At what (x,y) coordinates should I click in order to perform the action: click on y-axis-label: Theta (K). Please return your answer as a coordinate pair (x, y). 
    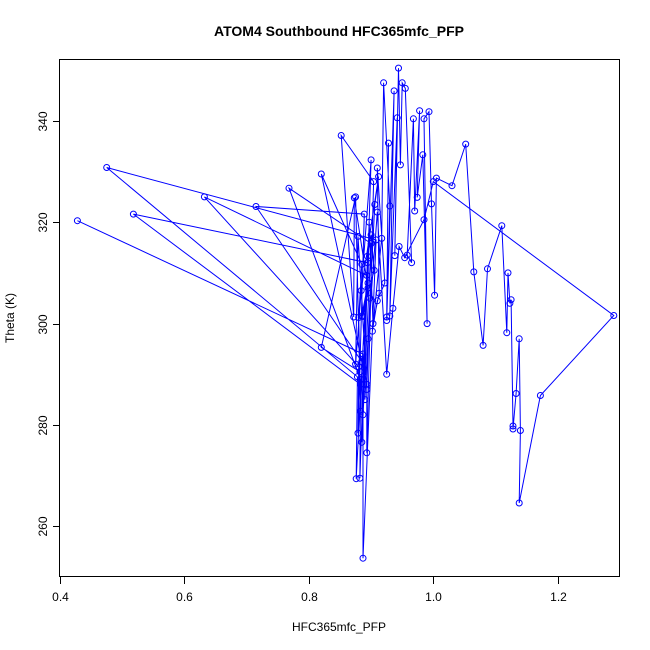
    Looking at the image, I should click on (10, 318).